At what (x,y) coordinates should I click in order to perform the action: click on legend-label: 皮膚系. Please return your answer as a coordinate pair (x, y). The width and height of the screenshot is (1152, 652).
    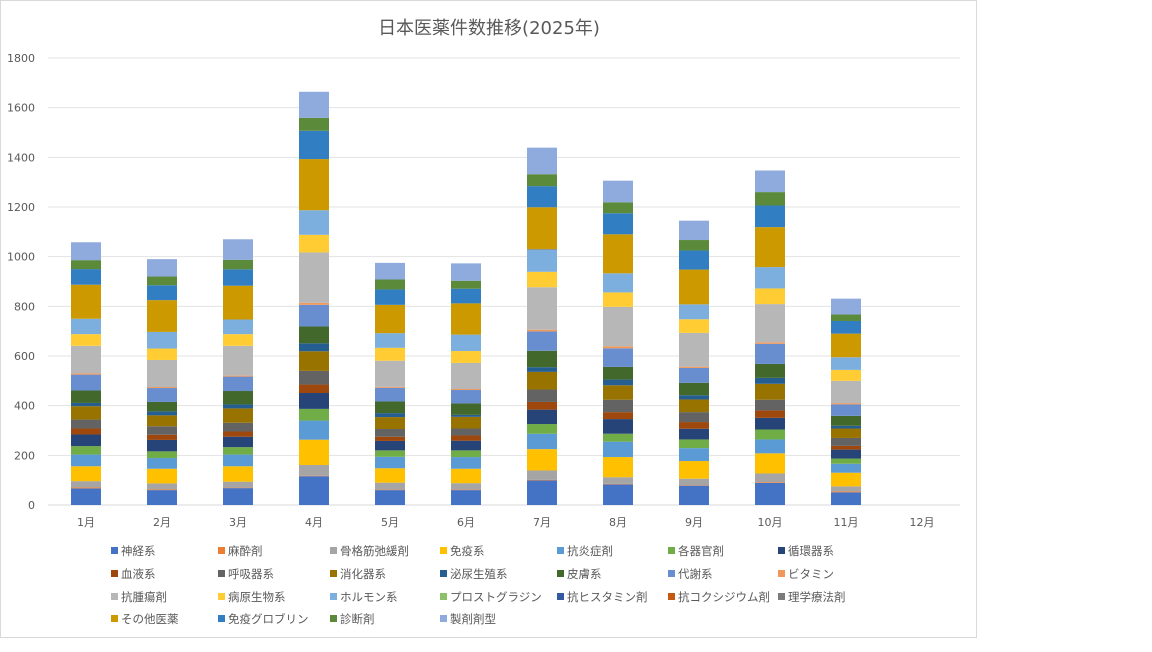
    Looking at the image, I should click on (584, 574).